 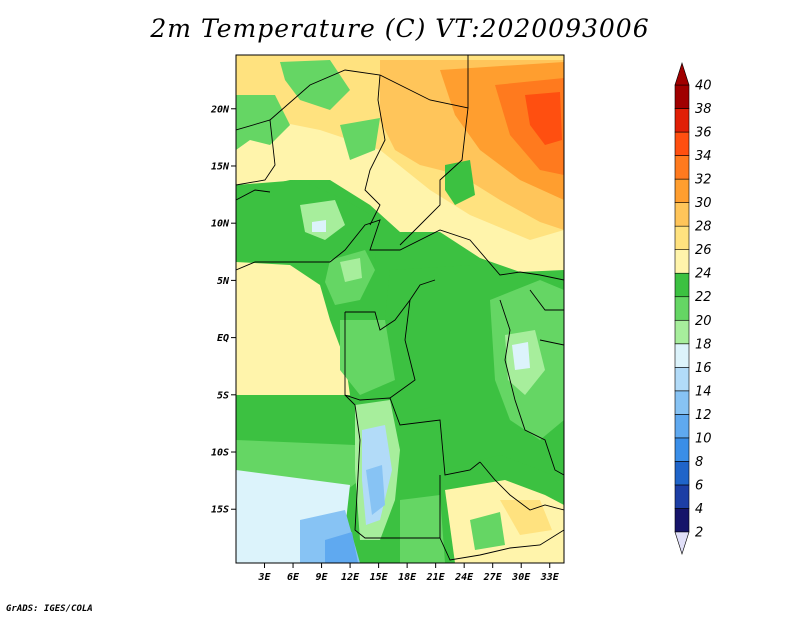 What do you see at coordinates (521, 577) in the screenshot?
I see `lon-tick-label: 30E` at bounding box center [521, 577].